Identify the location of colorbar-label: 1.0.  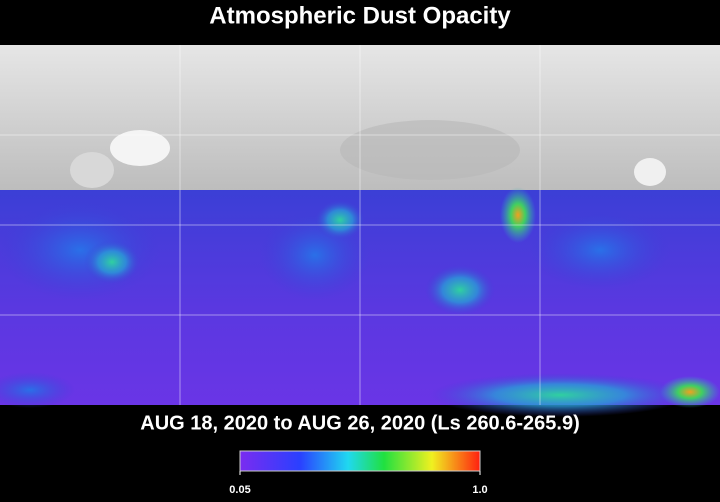
(479, 490).